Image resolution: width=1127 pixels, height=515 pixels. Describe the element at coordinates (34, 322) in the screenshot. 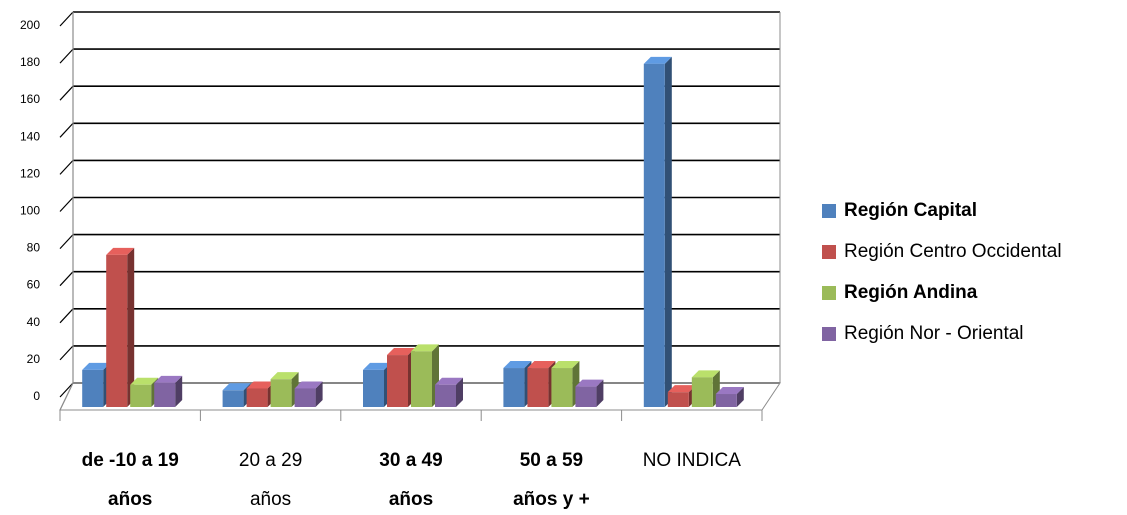

I see `y-tick-label: 40` at that location.